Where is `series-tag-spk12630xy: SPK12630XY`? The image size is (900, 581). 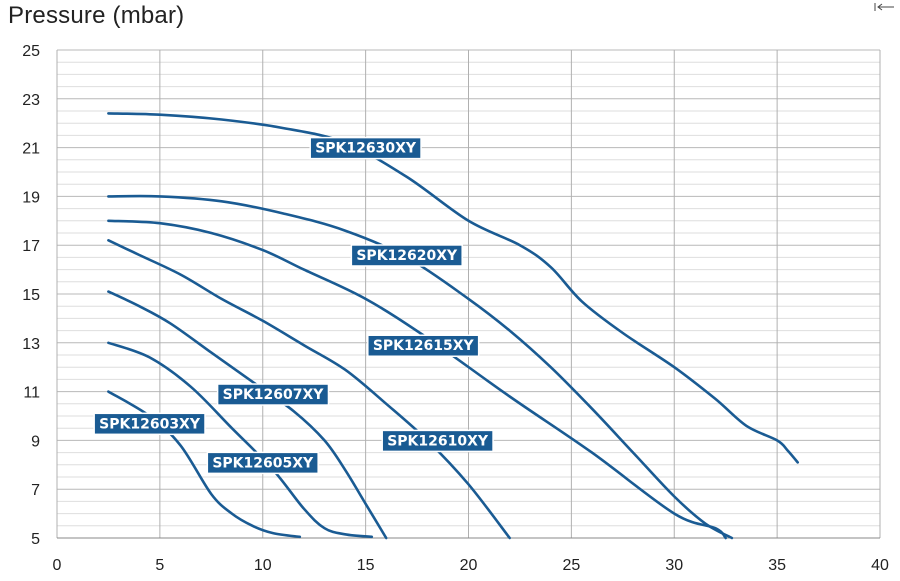
series-tag-spk12630xy: SPK12630XY is located at coordinates (365, 148).